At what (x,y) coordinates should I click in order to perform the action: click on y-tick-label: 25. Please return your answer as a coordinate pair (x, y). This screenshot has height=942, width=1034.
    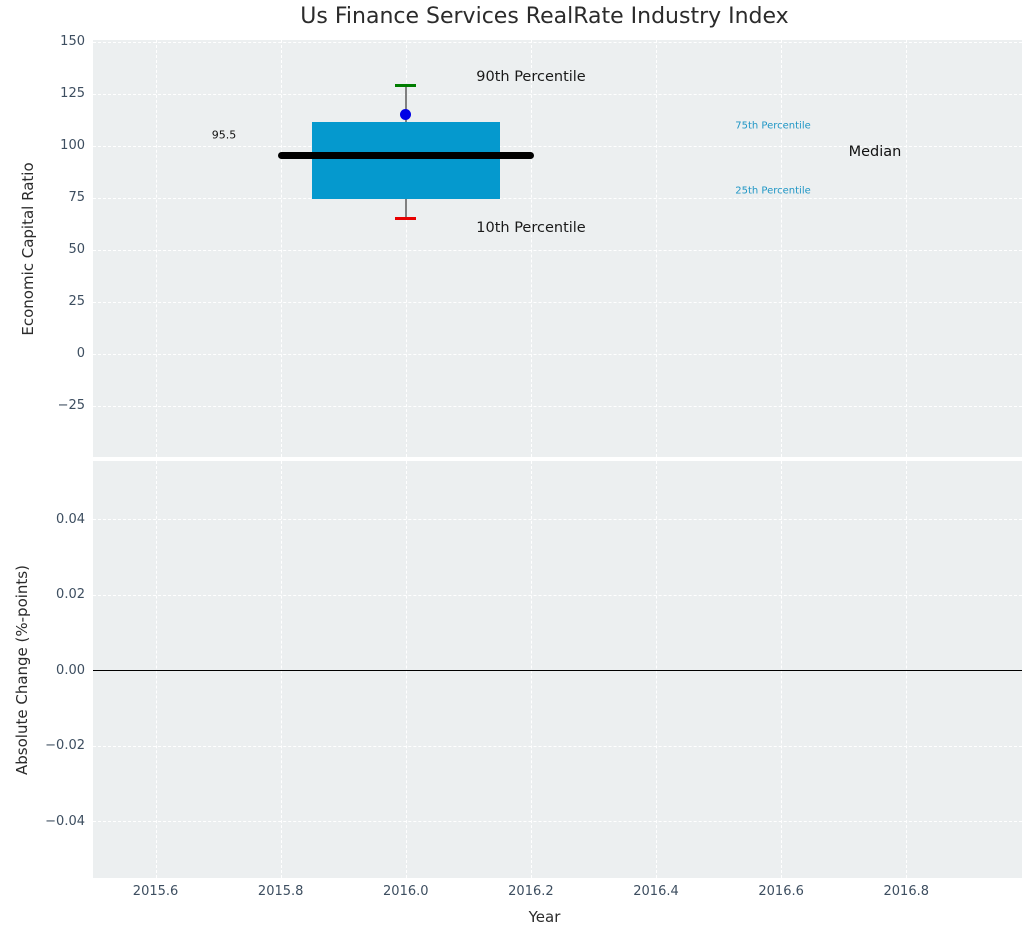
    Looking at the image, I should click on (76, 302).